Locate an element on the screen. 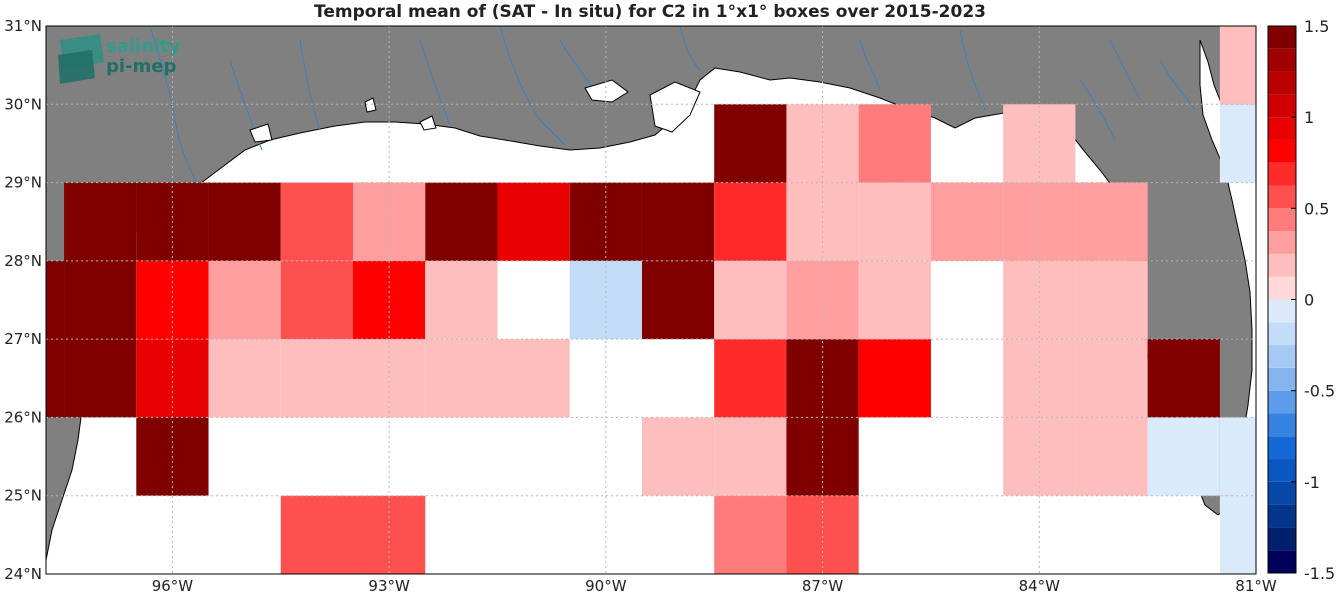 This screenshot has height=594, width=1339. x-tick-label: 90°W is located at coordinates (606, 585).